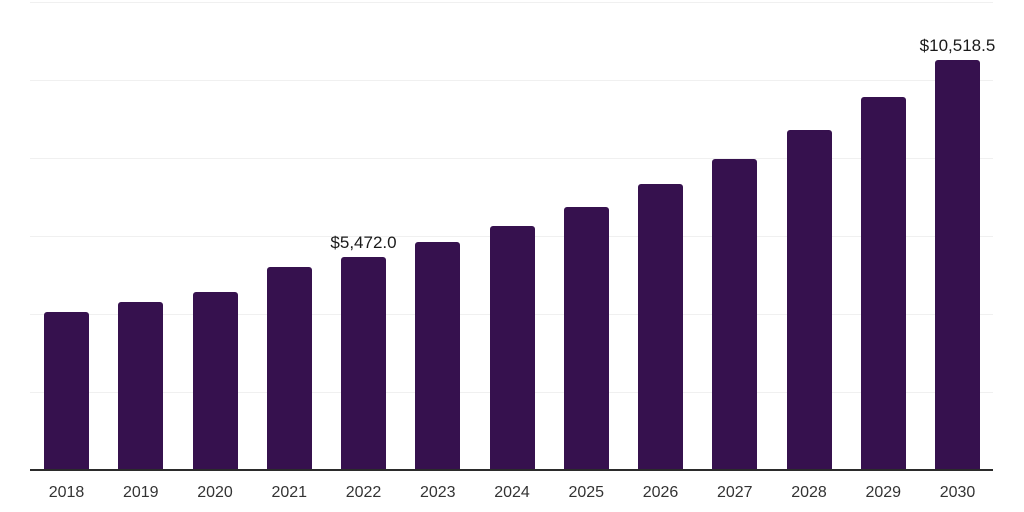  Describe the element at coordinates (363, 492) in the screenshot. I see `x-tick-label-2022: 2022` at that location.